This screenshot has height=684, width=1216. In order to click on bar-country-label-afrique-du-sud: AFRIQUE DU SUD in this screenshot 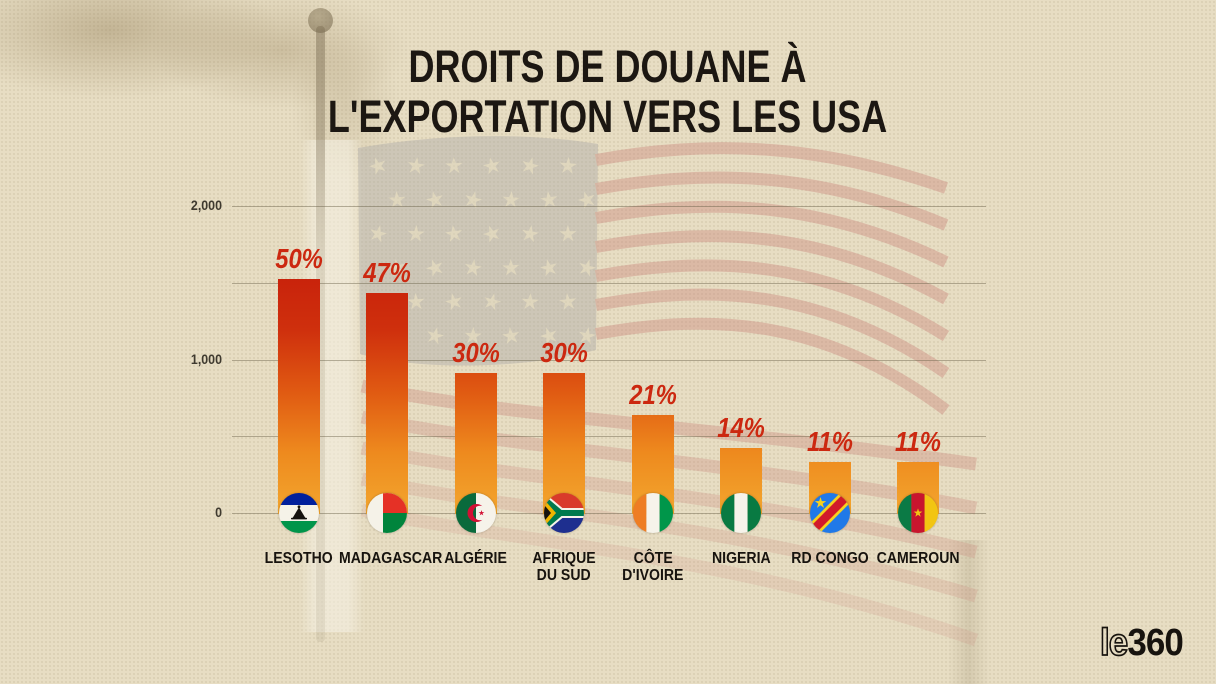, I will do `click(564, 567)`.